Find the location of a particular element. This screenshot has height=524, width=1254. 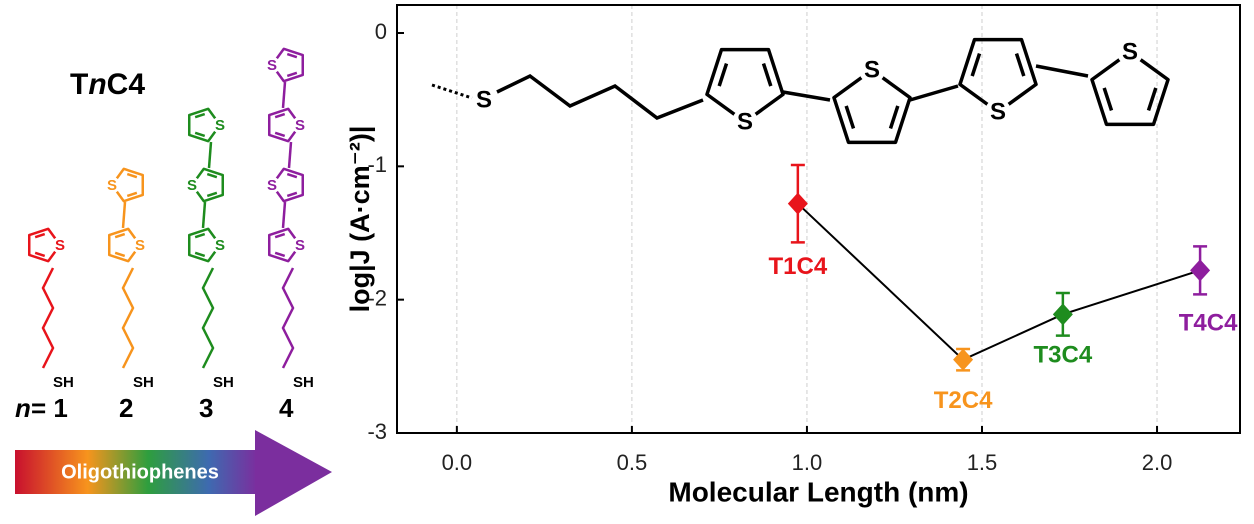

panel-title: TnC4 is located at coordinates (107, 84).